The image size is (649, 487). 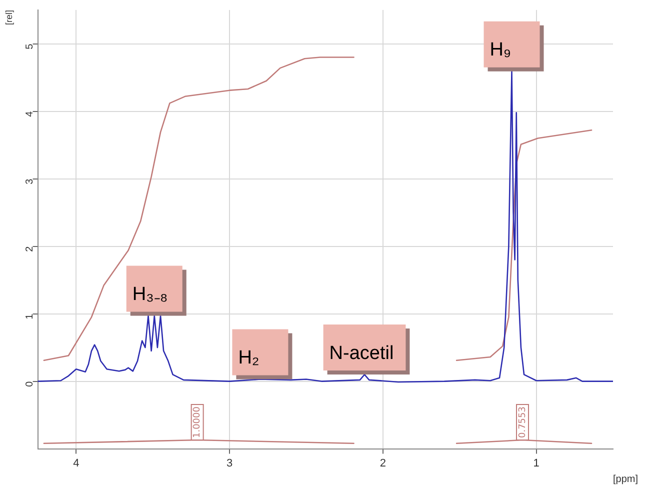 What do you see at coordinates (30, 113) in the screenshot?
I see `y-tick-label: 4` at bounding box center [30, 113].